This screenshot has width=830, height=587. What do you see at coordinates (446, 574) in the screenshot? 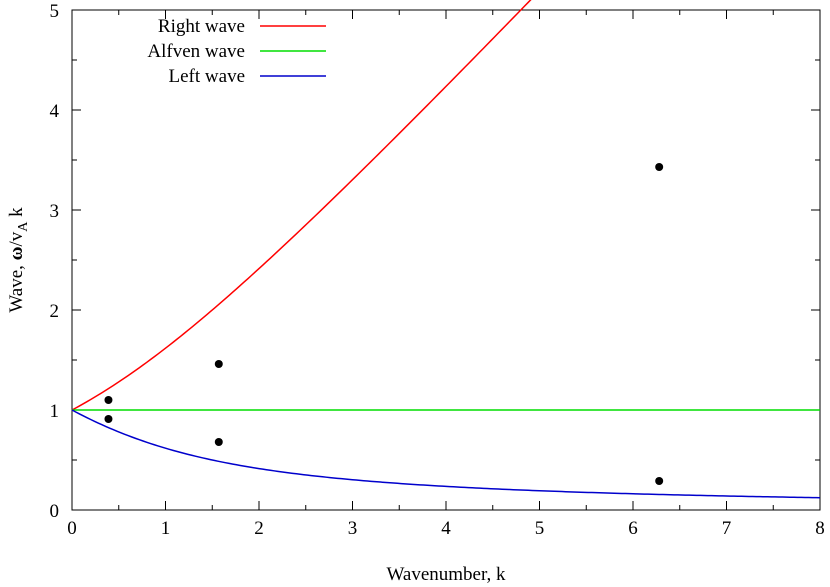
I see `x-axis-label: Wavenumber, k` at bounding box center [446, 574].